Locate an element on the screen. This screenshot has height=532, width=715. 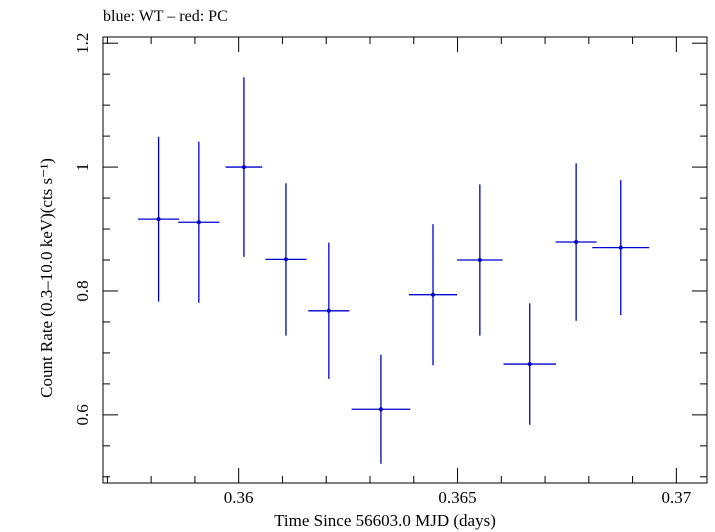
y-tick-label: 0.6 is located at coordinates (82, 414).